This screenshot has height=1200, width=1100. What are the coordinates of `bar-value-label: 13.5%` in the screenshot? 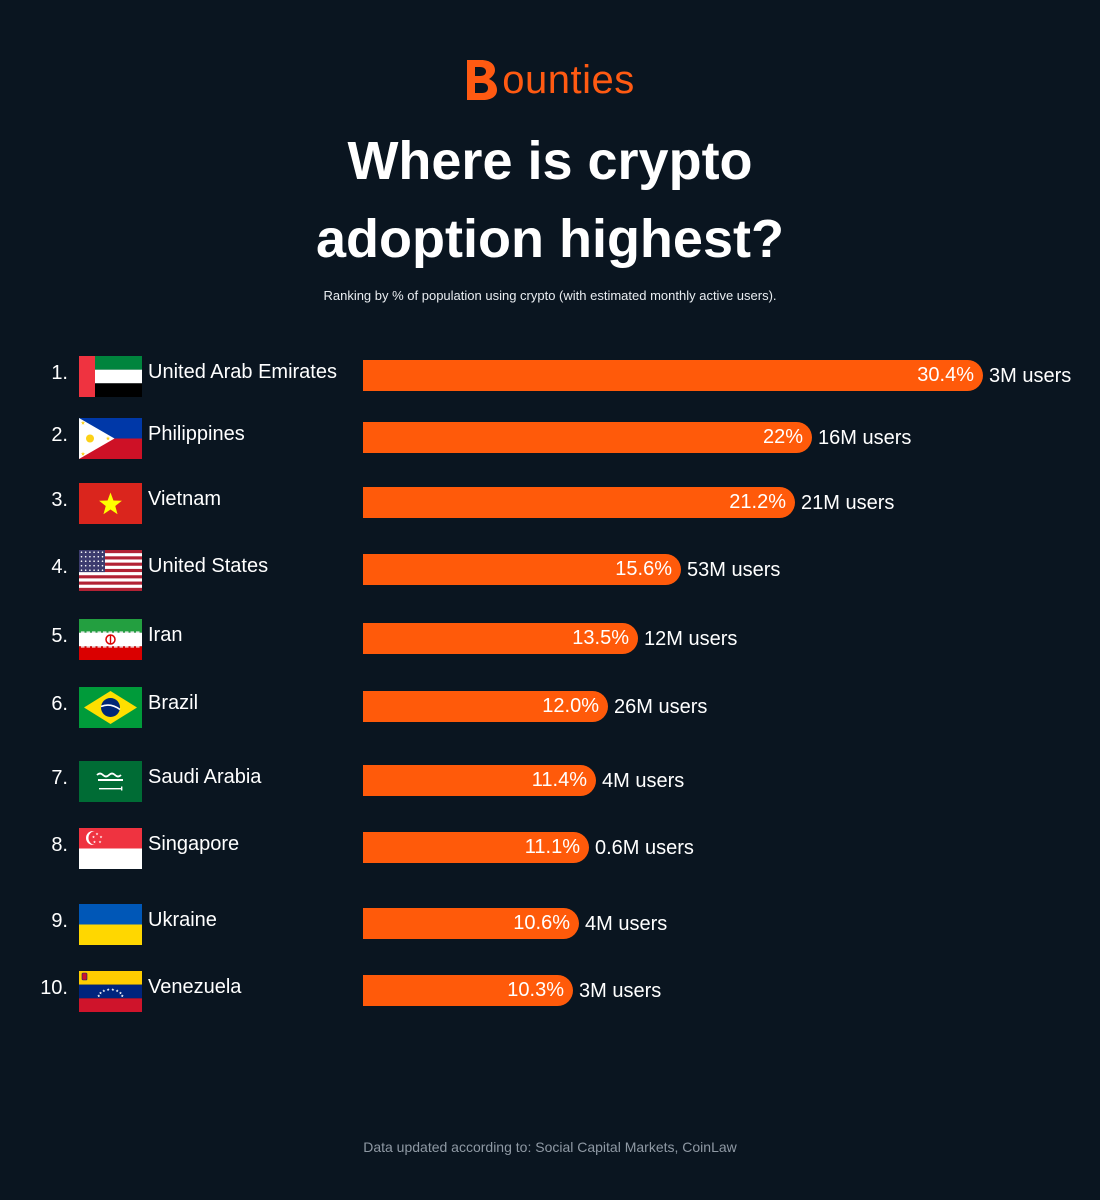 It's located at (600, 638).